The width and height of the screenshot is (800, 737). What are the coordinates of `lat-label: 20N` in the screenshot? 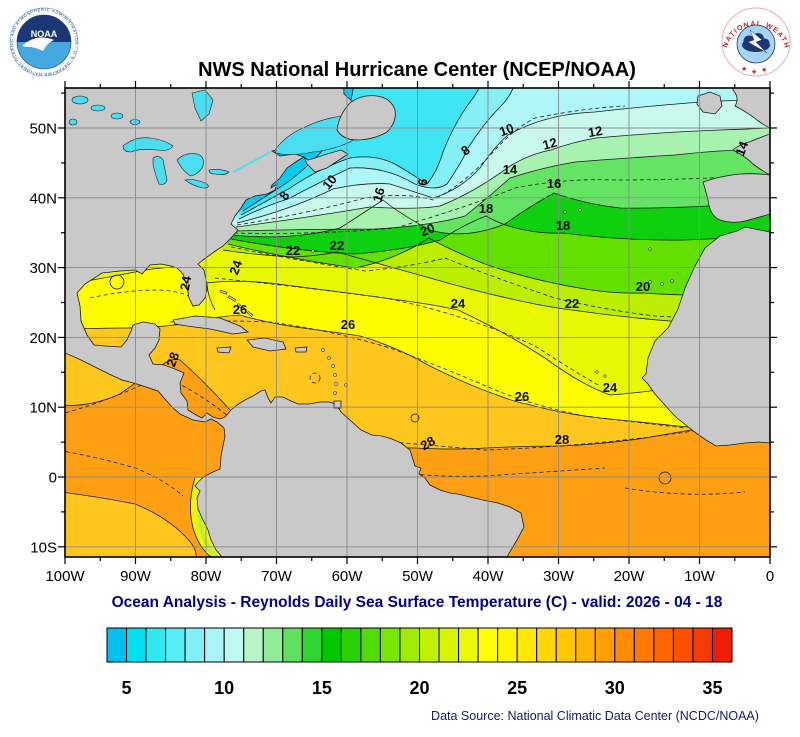 It's located at (43, 338).